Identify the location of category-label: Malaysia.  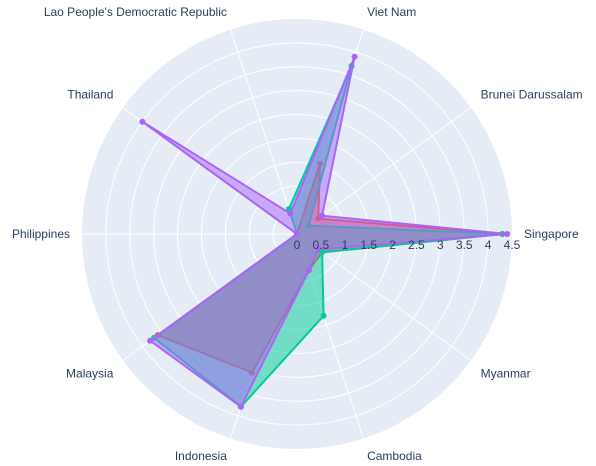
(90, 373).